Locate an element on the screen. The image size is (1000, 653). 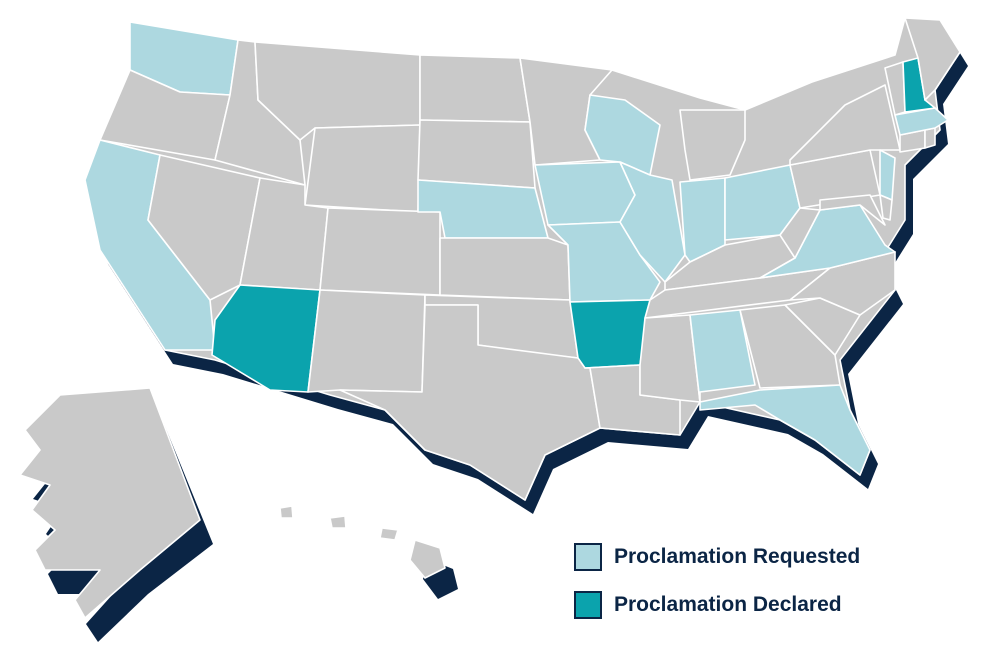
legend-label-requested: Proclamation Requested is located at coordinates (737, 556).